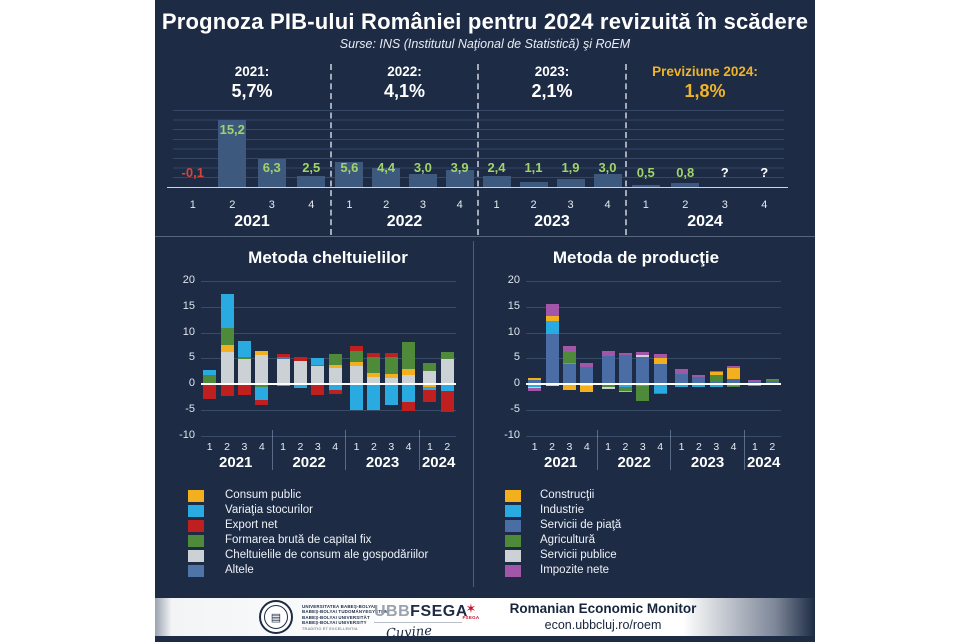 The image size is (967, 642). What do you see at coordinates (552, 221) in the screenshot?
I see `top-year-label: 2023` at bounding box center [552, 221].